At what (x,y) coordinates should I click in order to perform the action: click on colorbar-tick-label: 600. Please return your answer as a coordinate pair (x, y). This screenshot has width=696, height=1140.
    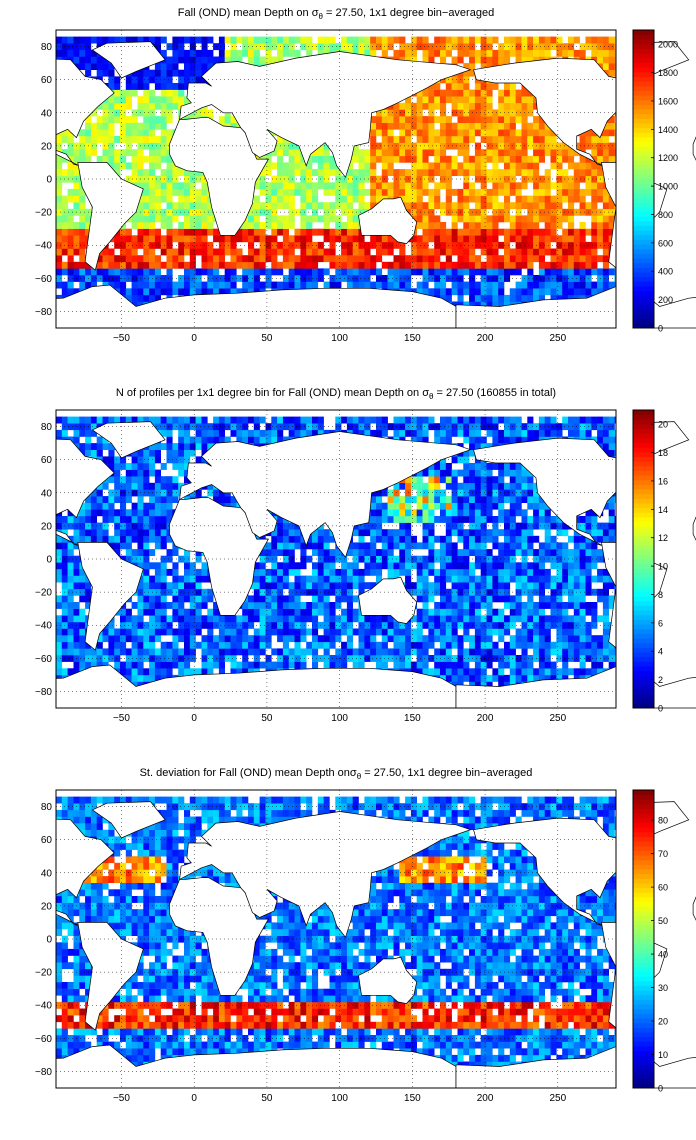
    Looking at the image, I should click on (665, 243).